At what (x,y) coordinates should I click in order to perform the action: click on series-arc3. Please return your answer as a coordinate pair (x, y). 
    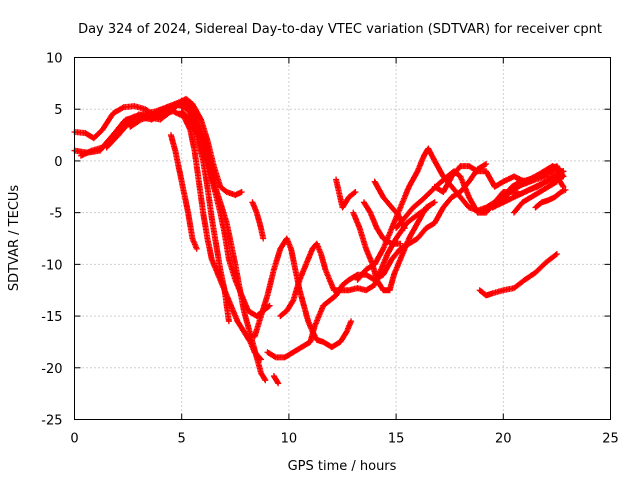
    Looking at the image, I should click on (161, 147).